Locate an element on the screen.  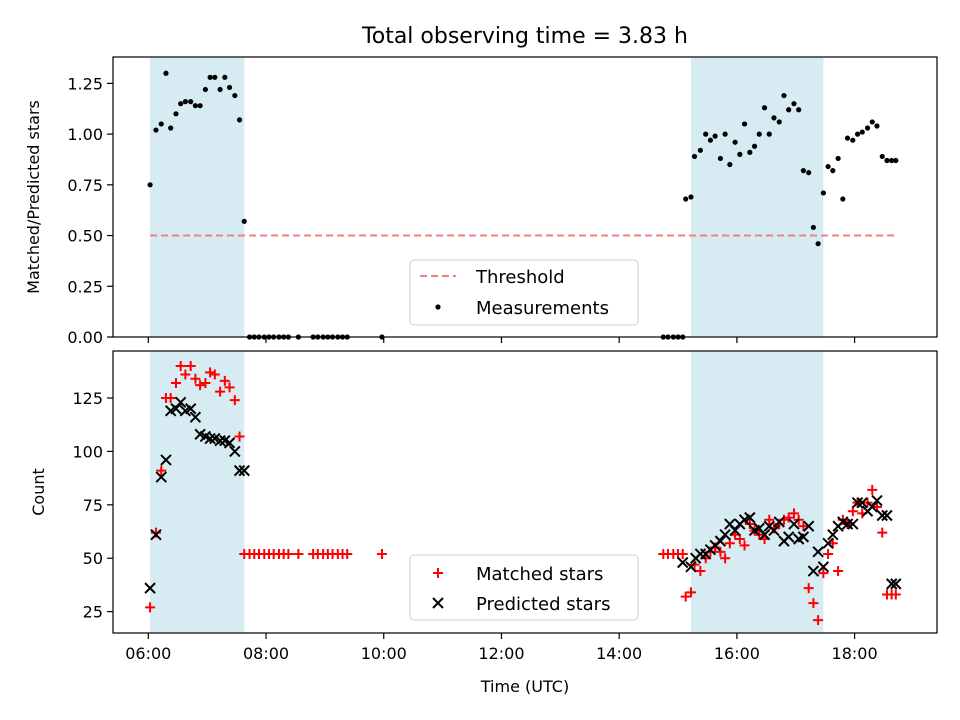
x-tick-label: 10:00 is located at coordinates (384, 653).